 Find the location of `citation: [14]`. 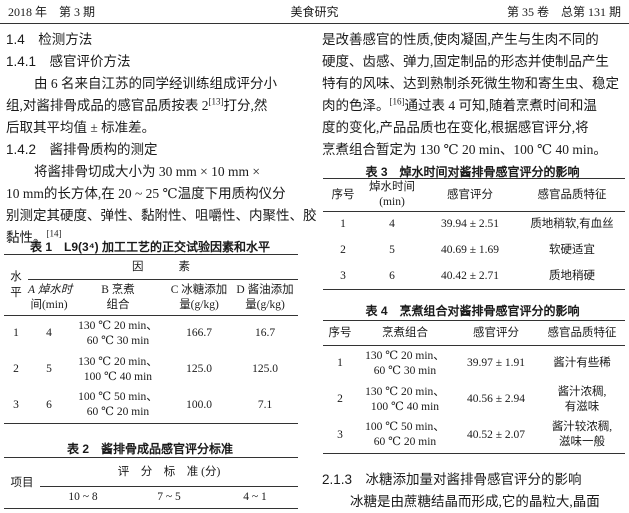

citation: [14] is located at coordinates (54, 233).